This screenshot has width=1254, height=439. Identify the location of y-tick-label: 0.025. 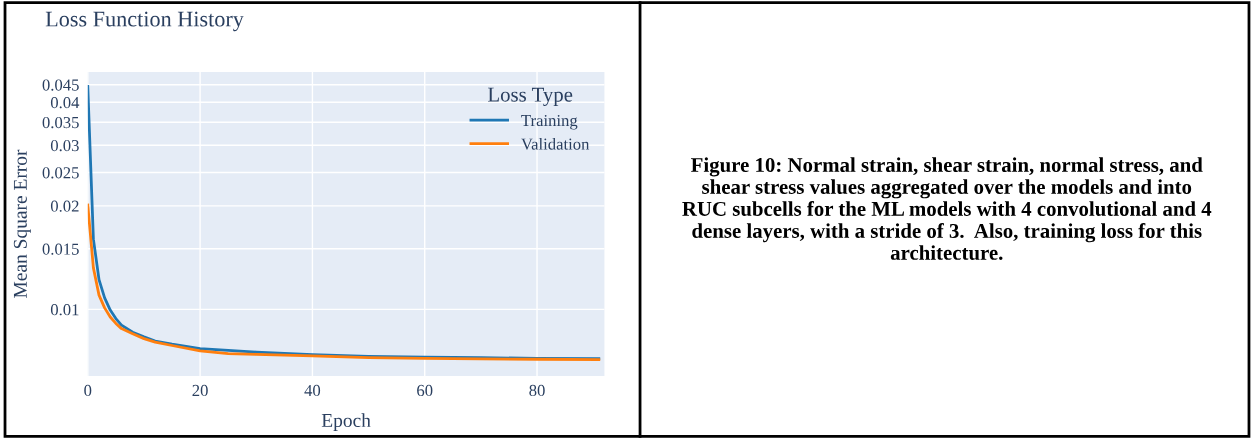
(60, 173).